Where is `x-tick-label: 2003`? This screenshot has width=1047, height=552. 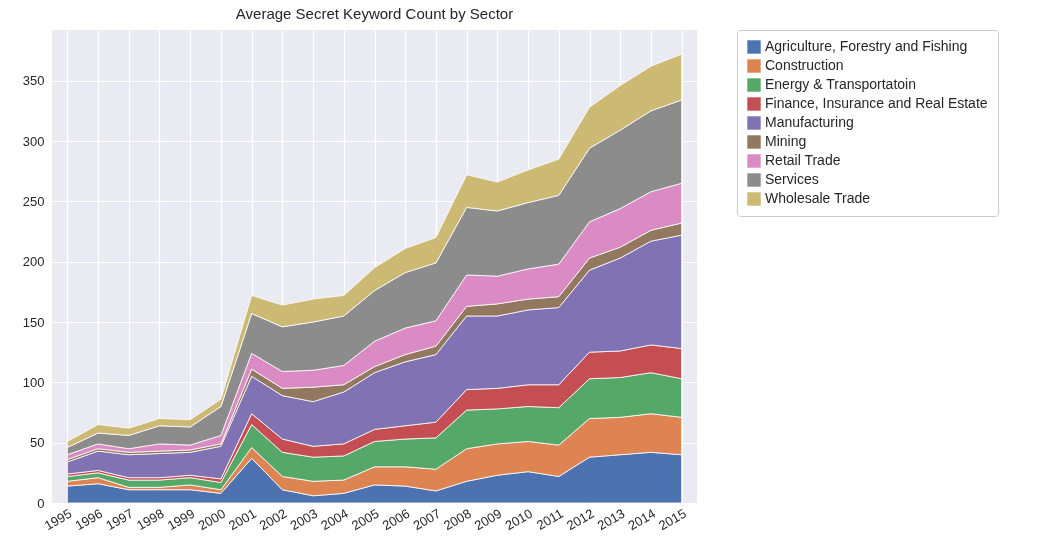
x-tick-label: 2003 is located at coordinates (304, 519).